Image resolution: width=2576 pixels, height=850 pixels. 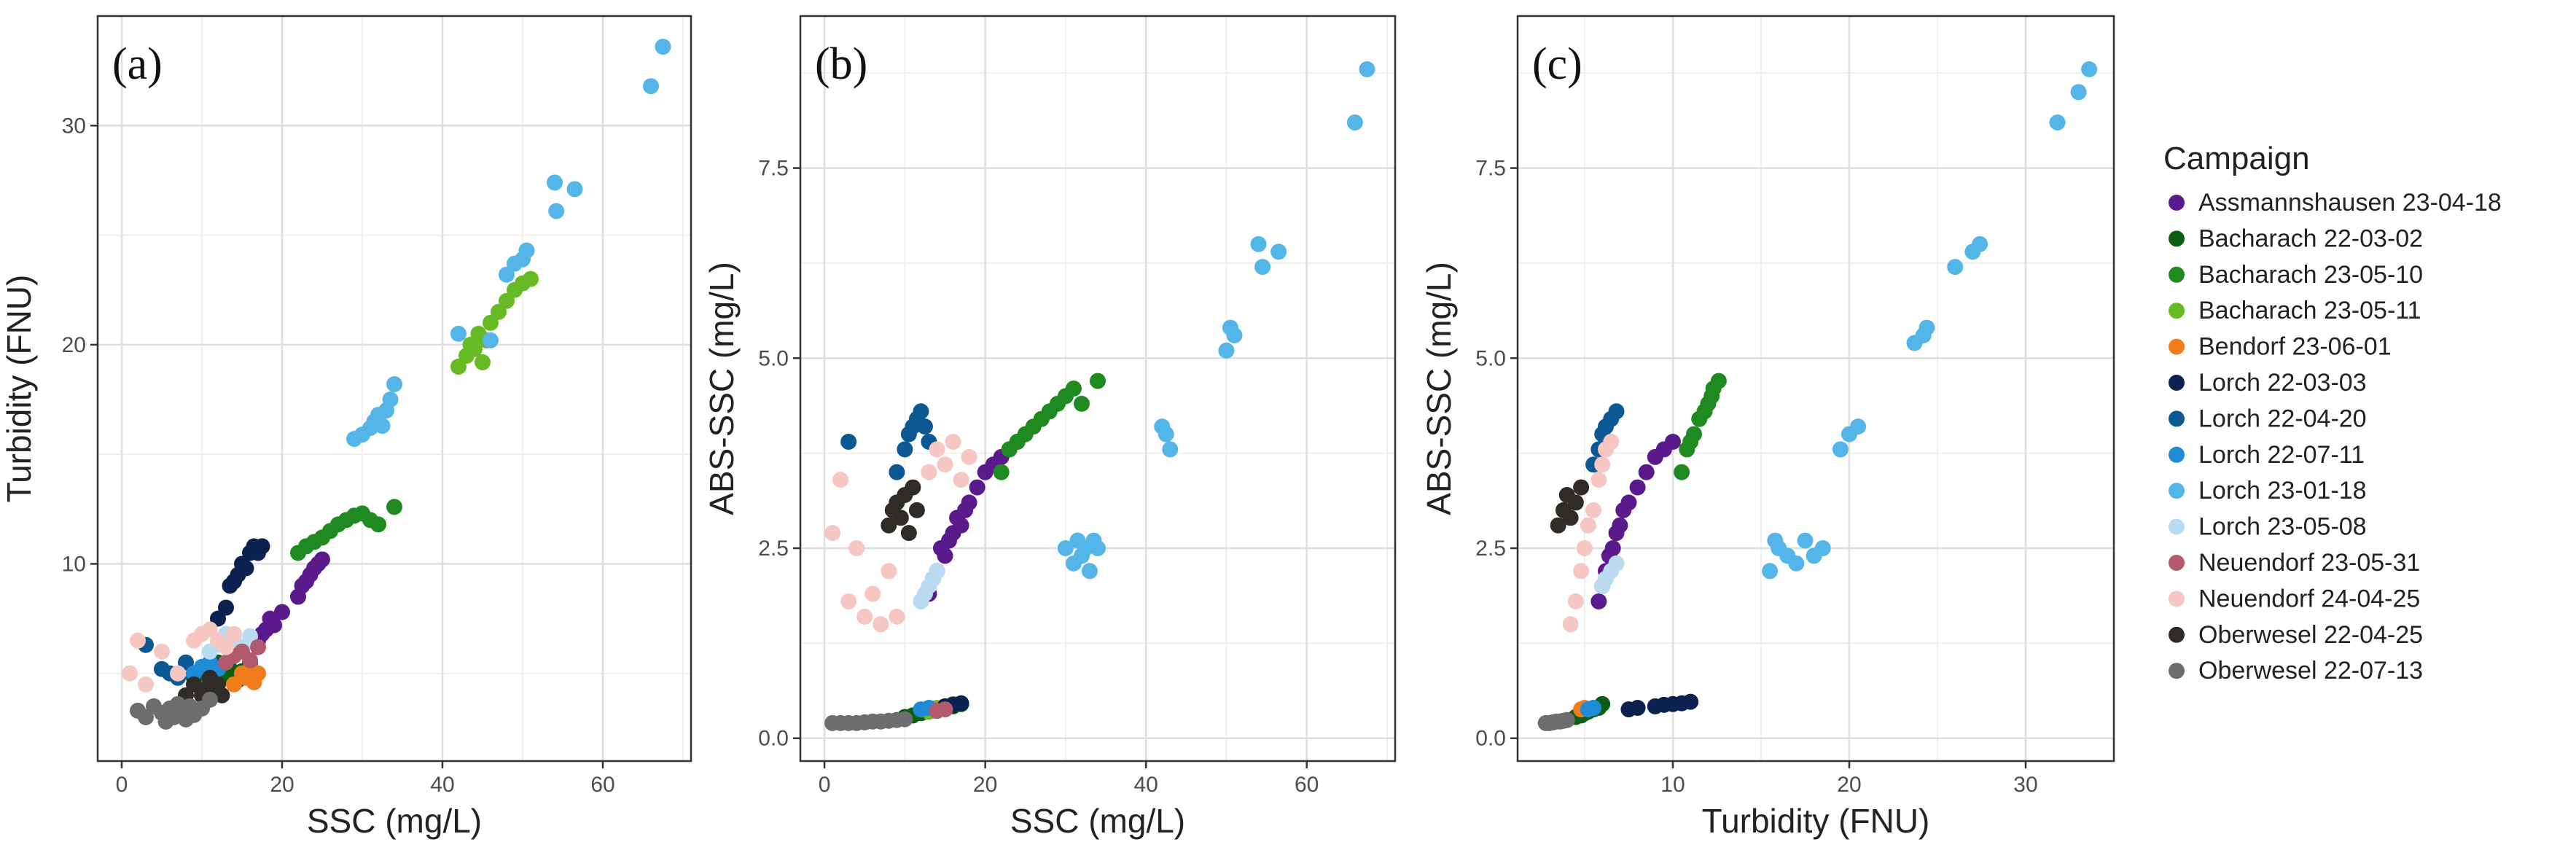 I want to click on y-tick-label: 20, so click(x=74, y=345).